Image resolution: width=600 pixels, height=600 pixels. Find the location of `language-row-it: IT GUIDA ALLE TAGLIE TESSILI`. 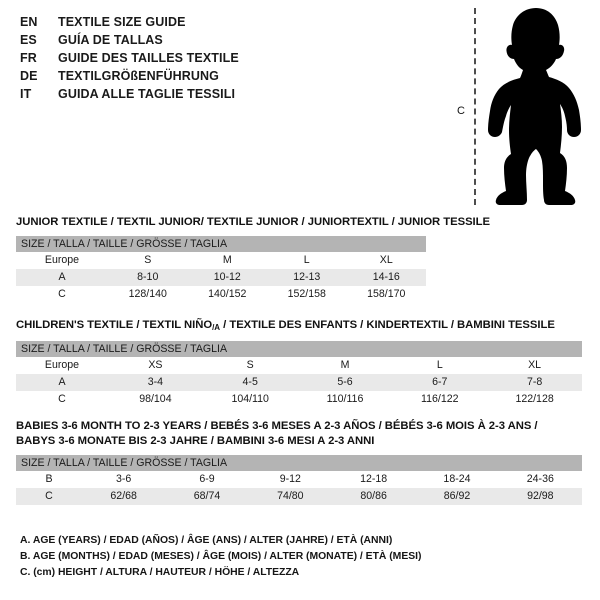

language-row-it: IT GUIDA ALLE TAGLIE TESSILI is located at coordinates (220, 94).